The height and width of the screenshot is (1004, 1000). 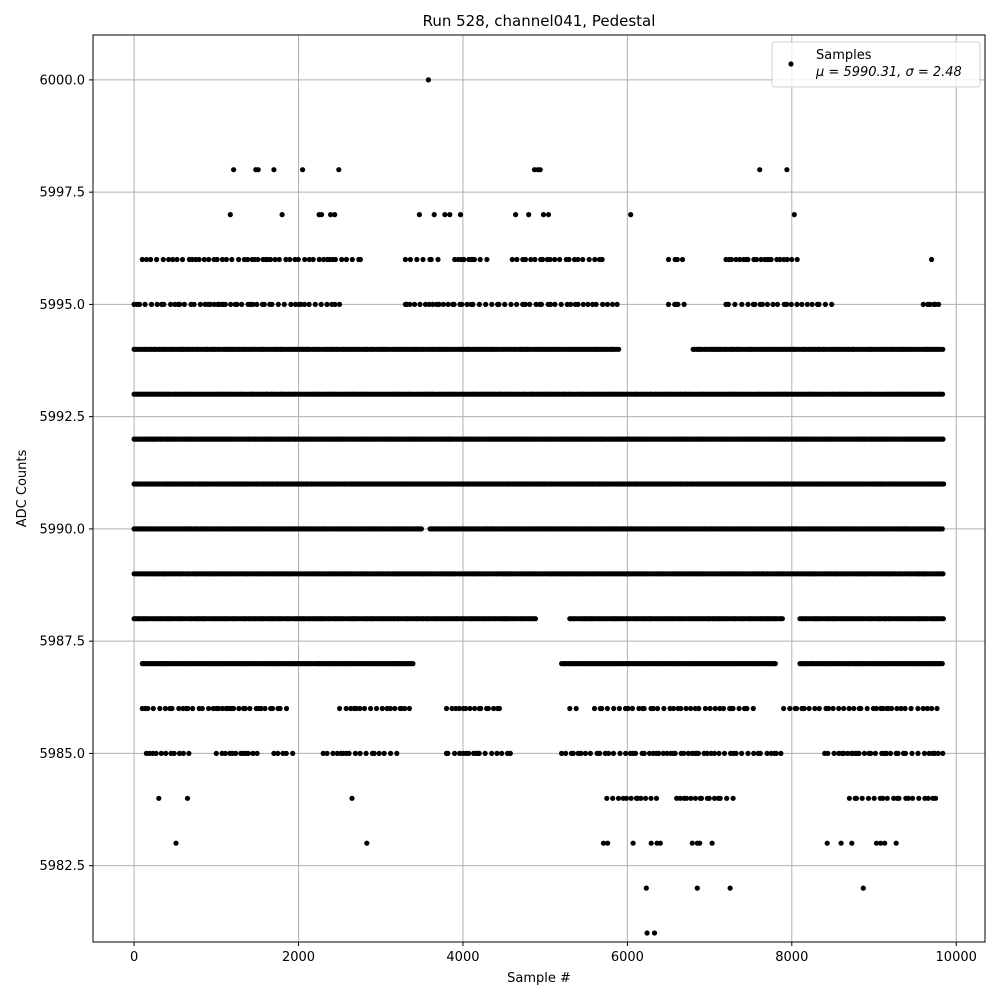 What do you see at coordinates (844, 55) in the screenshot?
I see `legend-series-name: Samples` at bounding box center [844, 55].